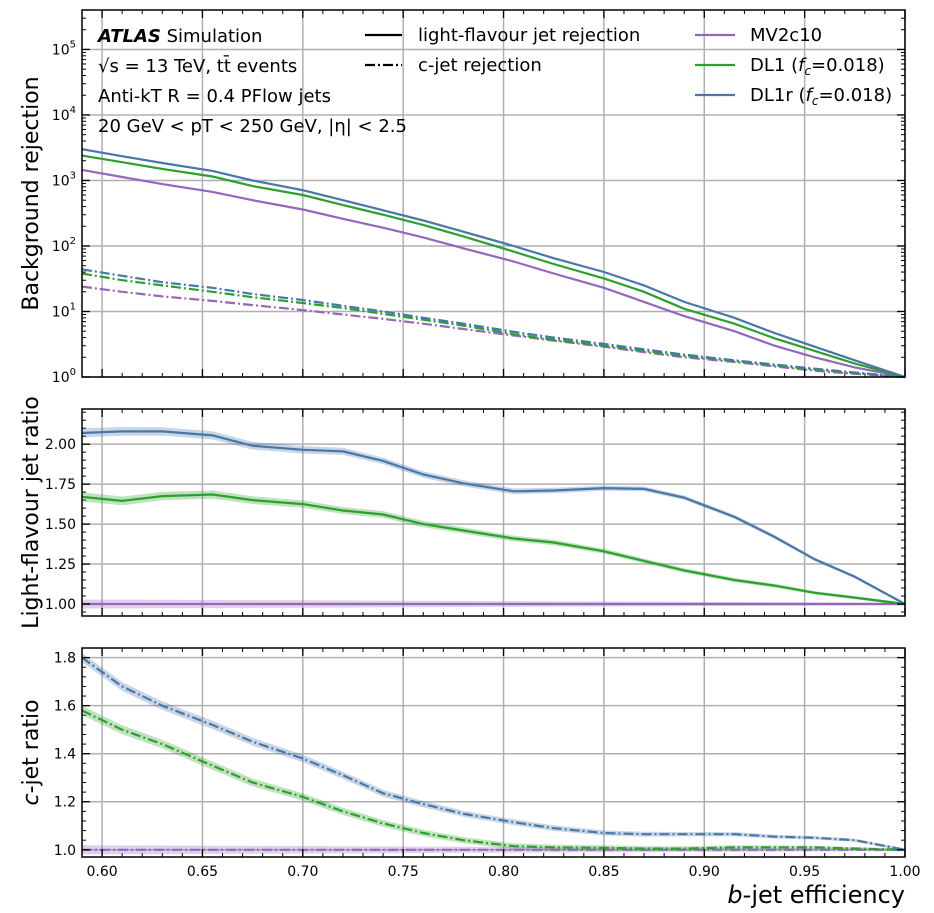 The width and height of the screenshot is (934, 913). What do you see at coordinates (786, 35) in the screenshot?
I see `legend-label: MV2c10` at bounding box center [786, 35].